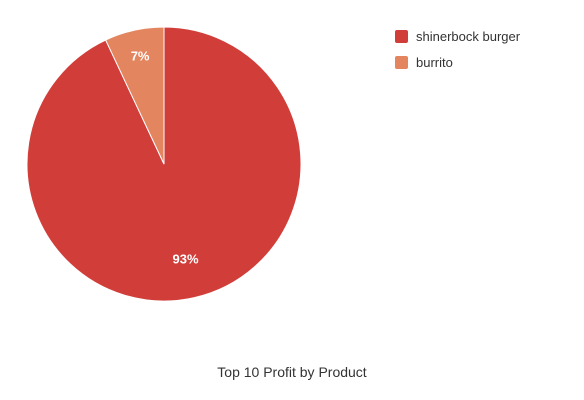 The height and width of the screenshot is (400, 584). Describe the element at coordinates (135, 95) in the screenshot. I see `pie-slice-burrito` at that location.